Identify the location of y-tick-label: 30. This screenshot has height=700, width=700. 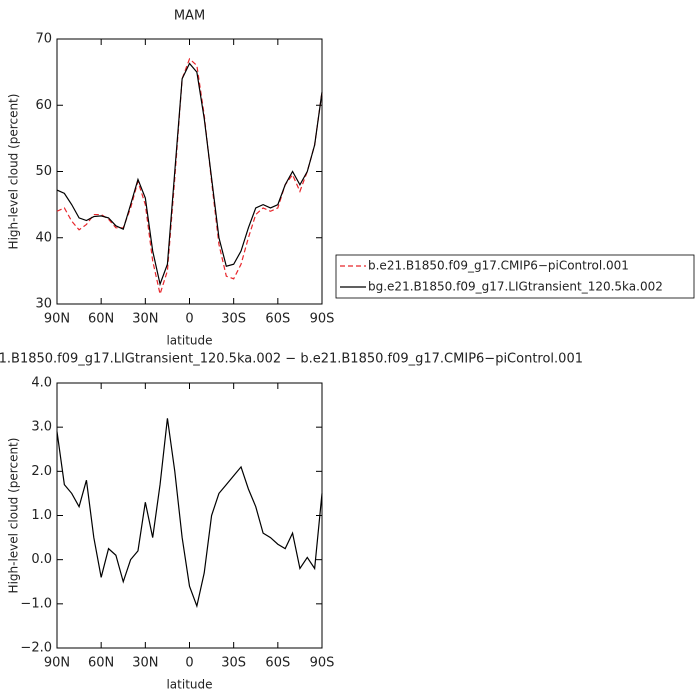
(43, 304).